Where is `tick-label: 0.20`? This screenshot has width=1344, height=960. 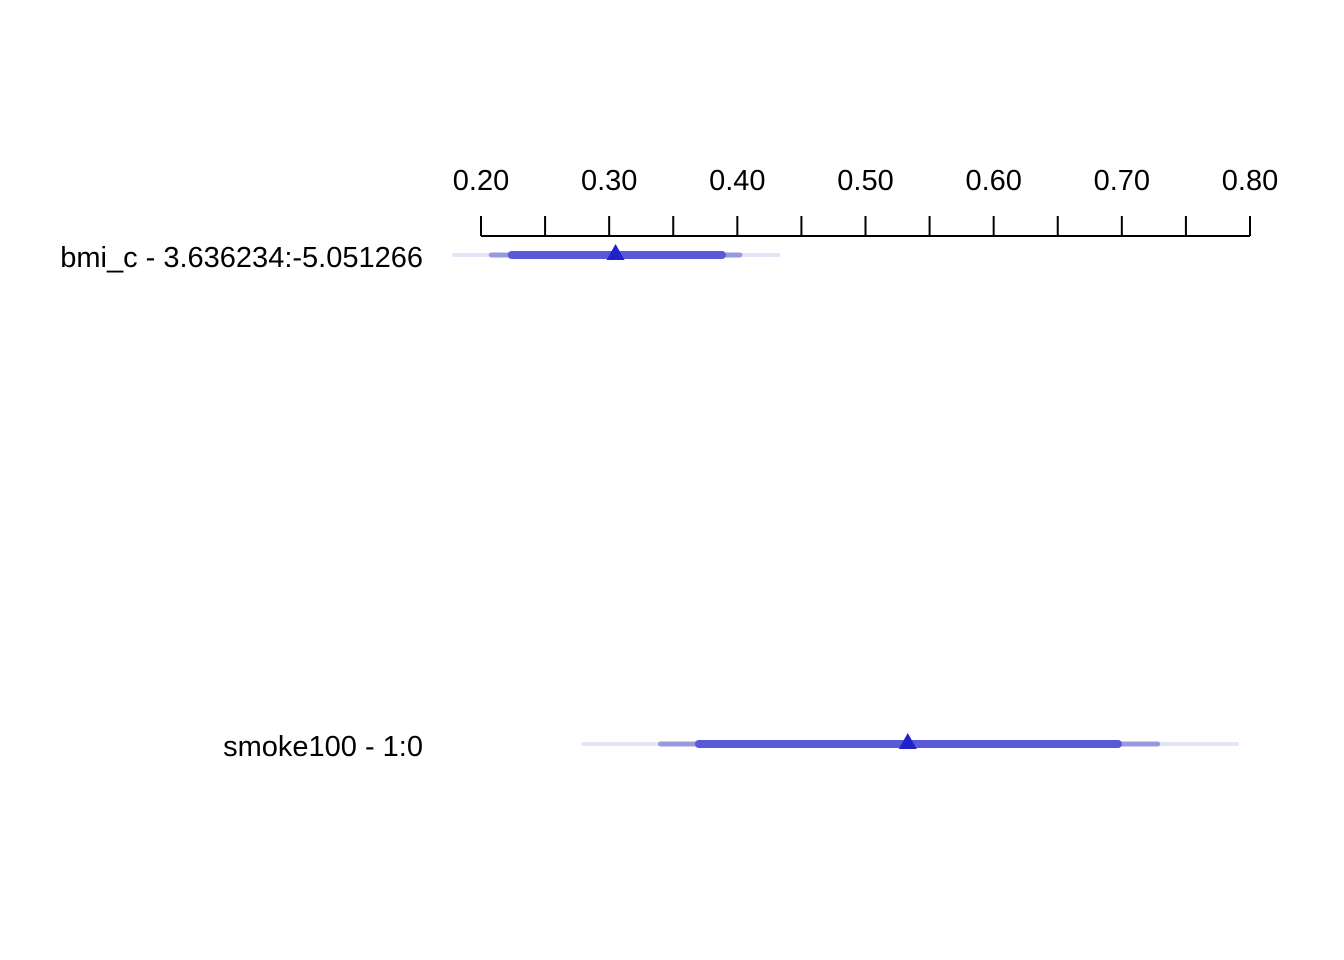
tick-label: 0.20 is located at coordinates (481, 181).